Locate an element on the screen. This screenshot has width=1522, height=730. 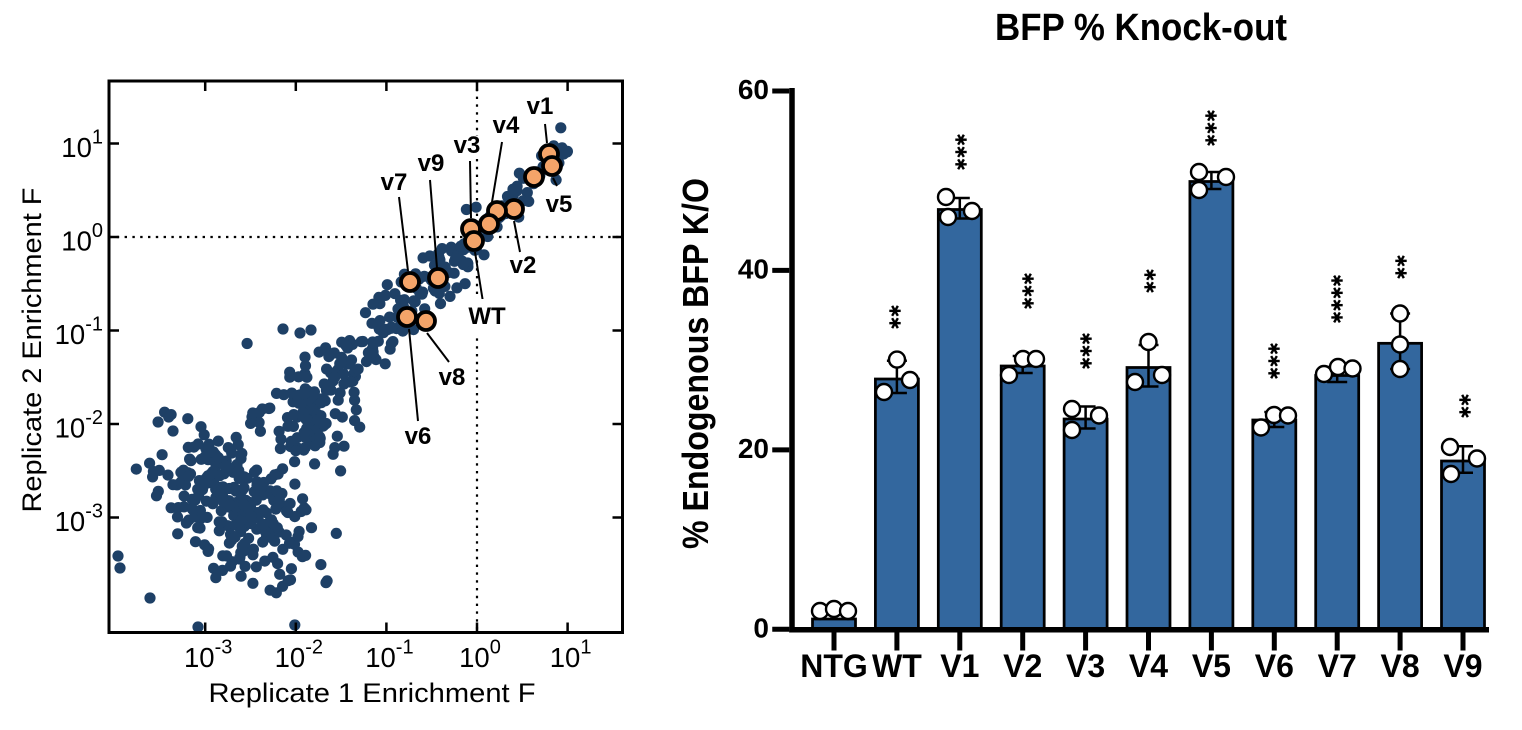
svg-text: V7 is located at coordinates (1337, 666).